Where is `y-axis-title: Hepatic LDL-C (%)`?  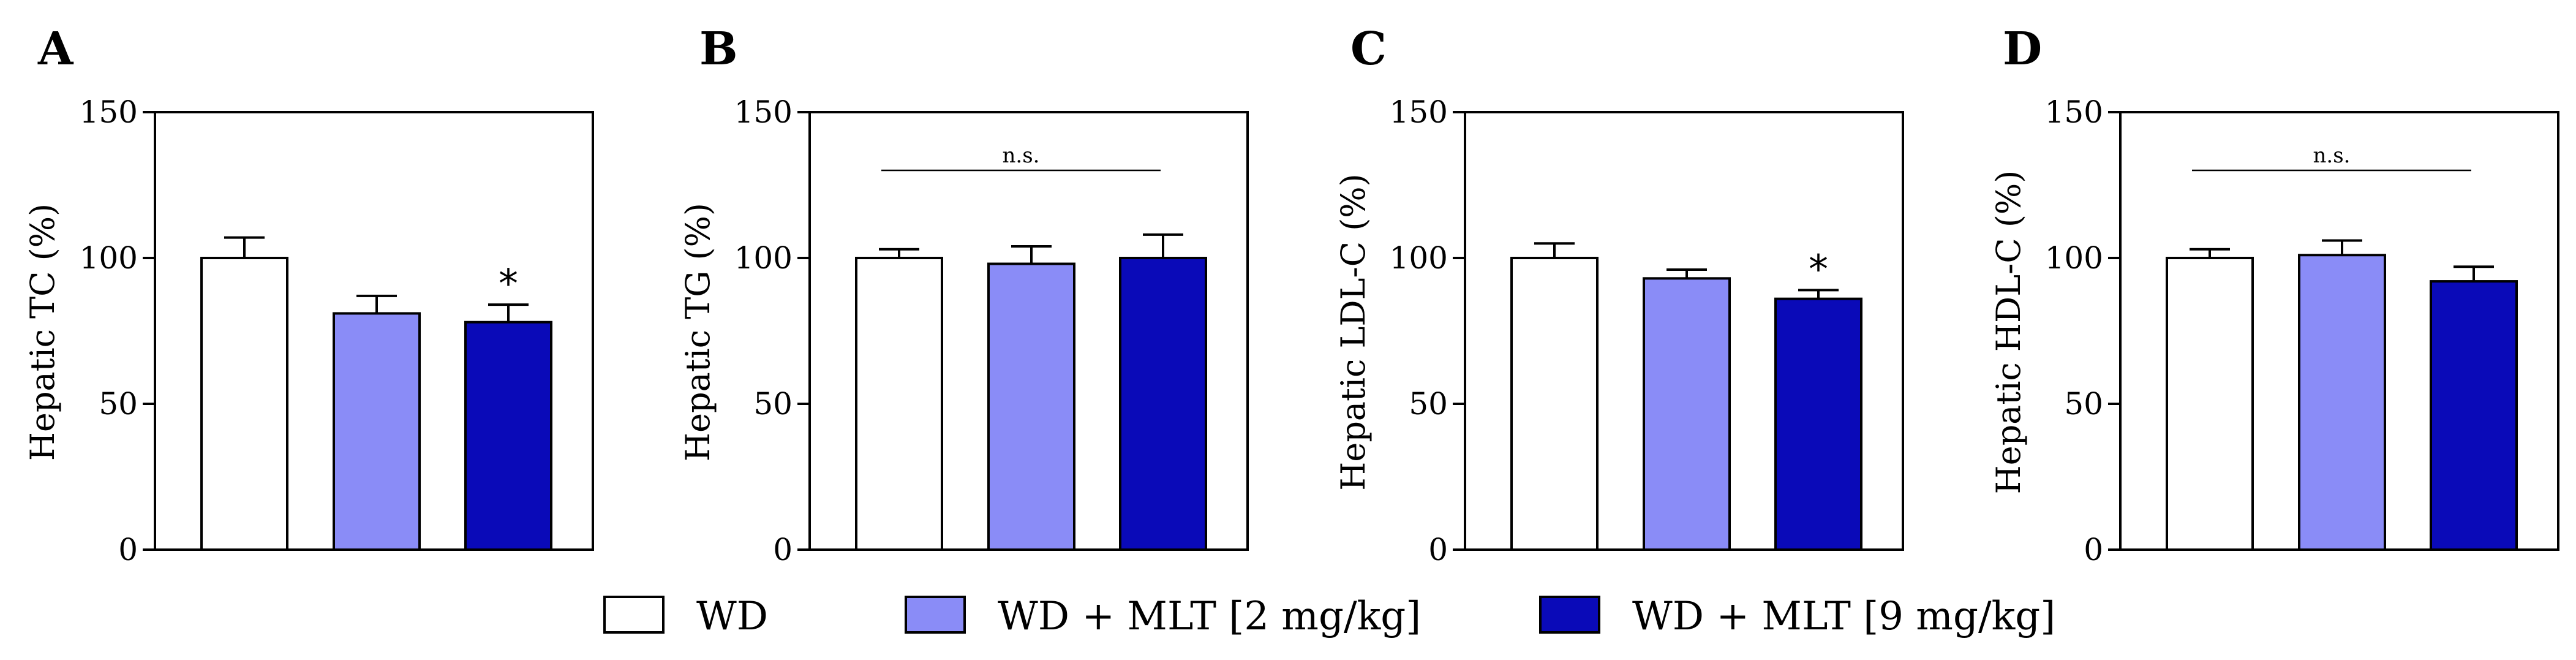
y-axis-title: Hepatic LDL-C (%) is located at coordinates (1353, 331).